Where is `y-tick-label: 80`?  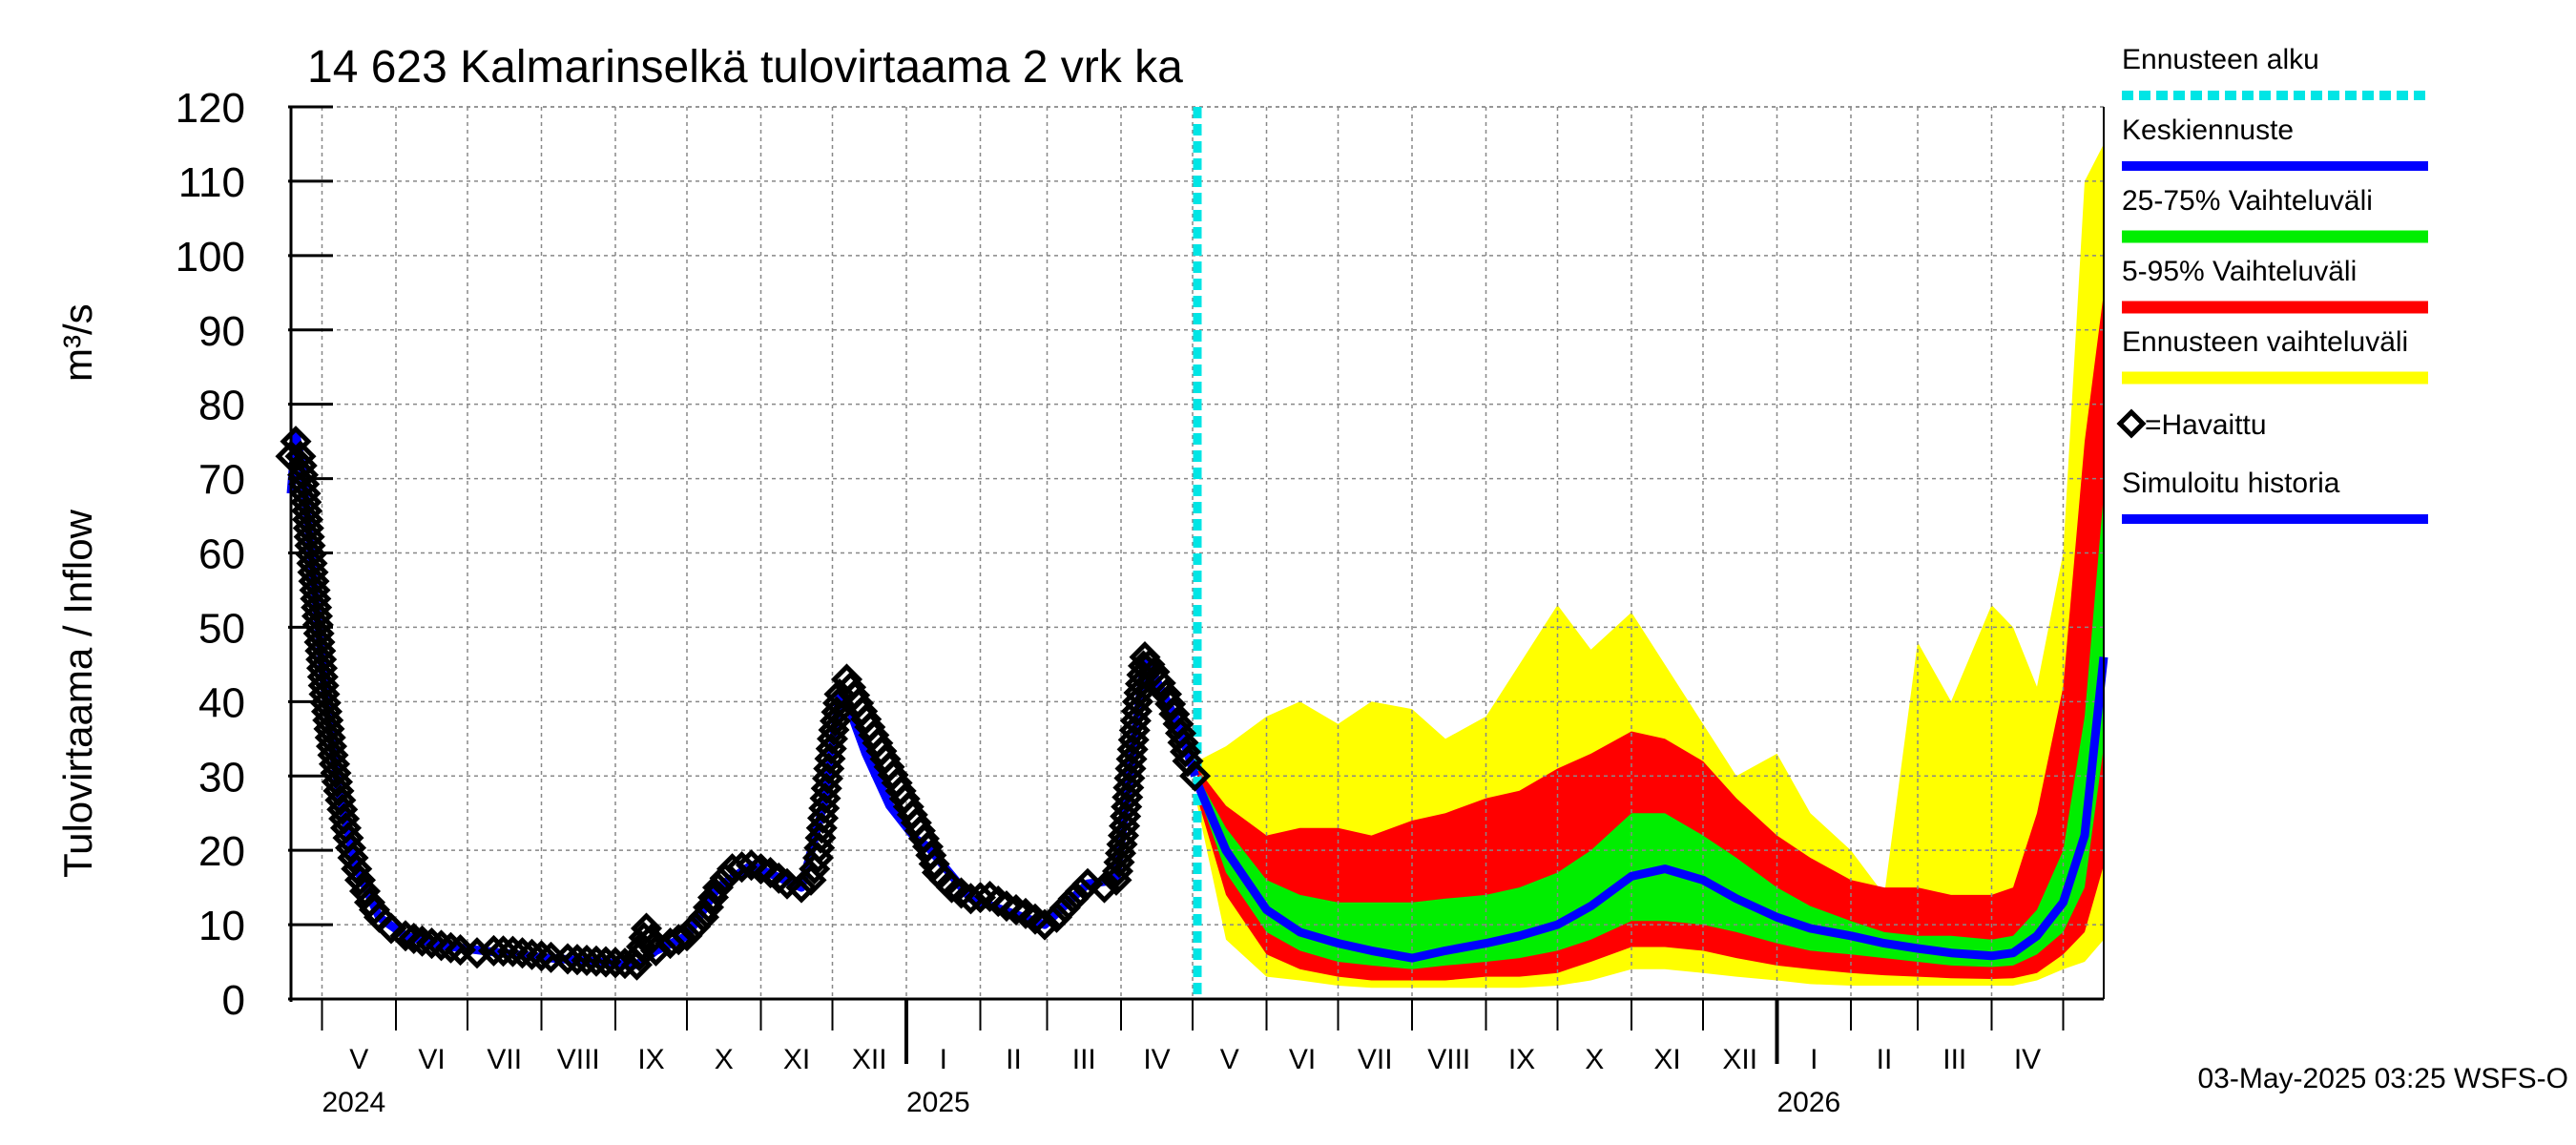
y-tick-label: 80 is located at coordinates (221, 406).